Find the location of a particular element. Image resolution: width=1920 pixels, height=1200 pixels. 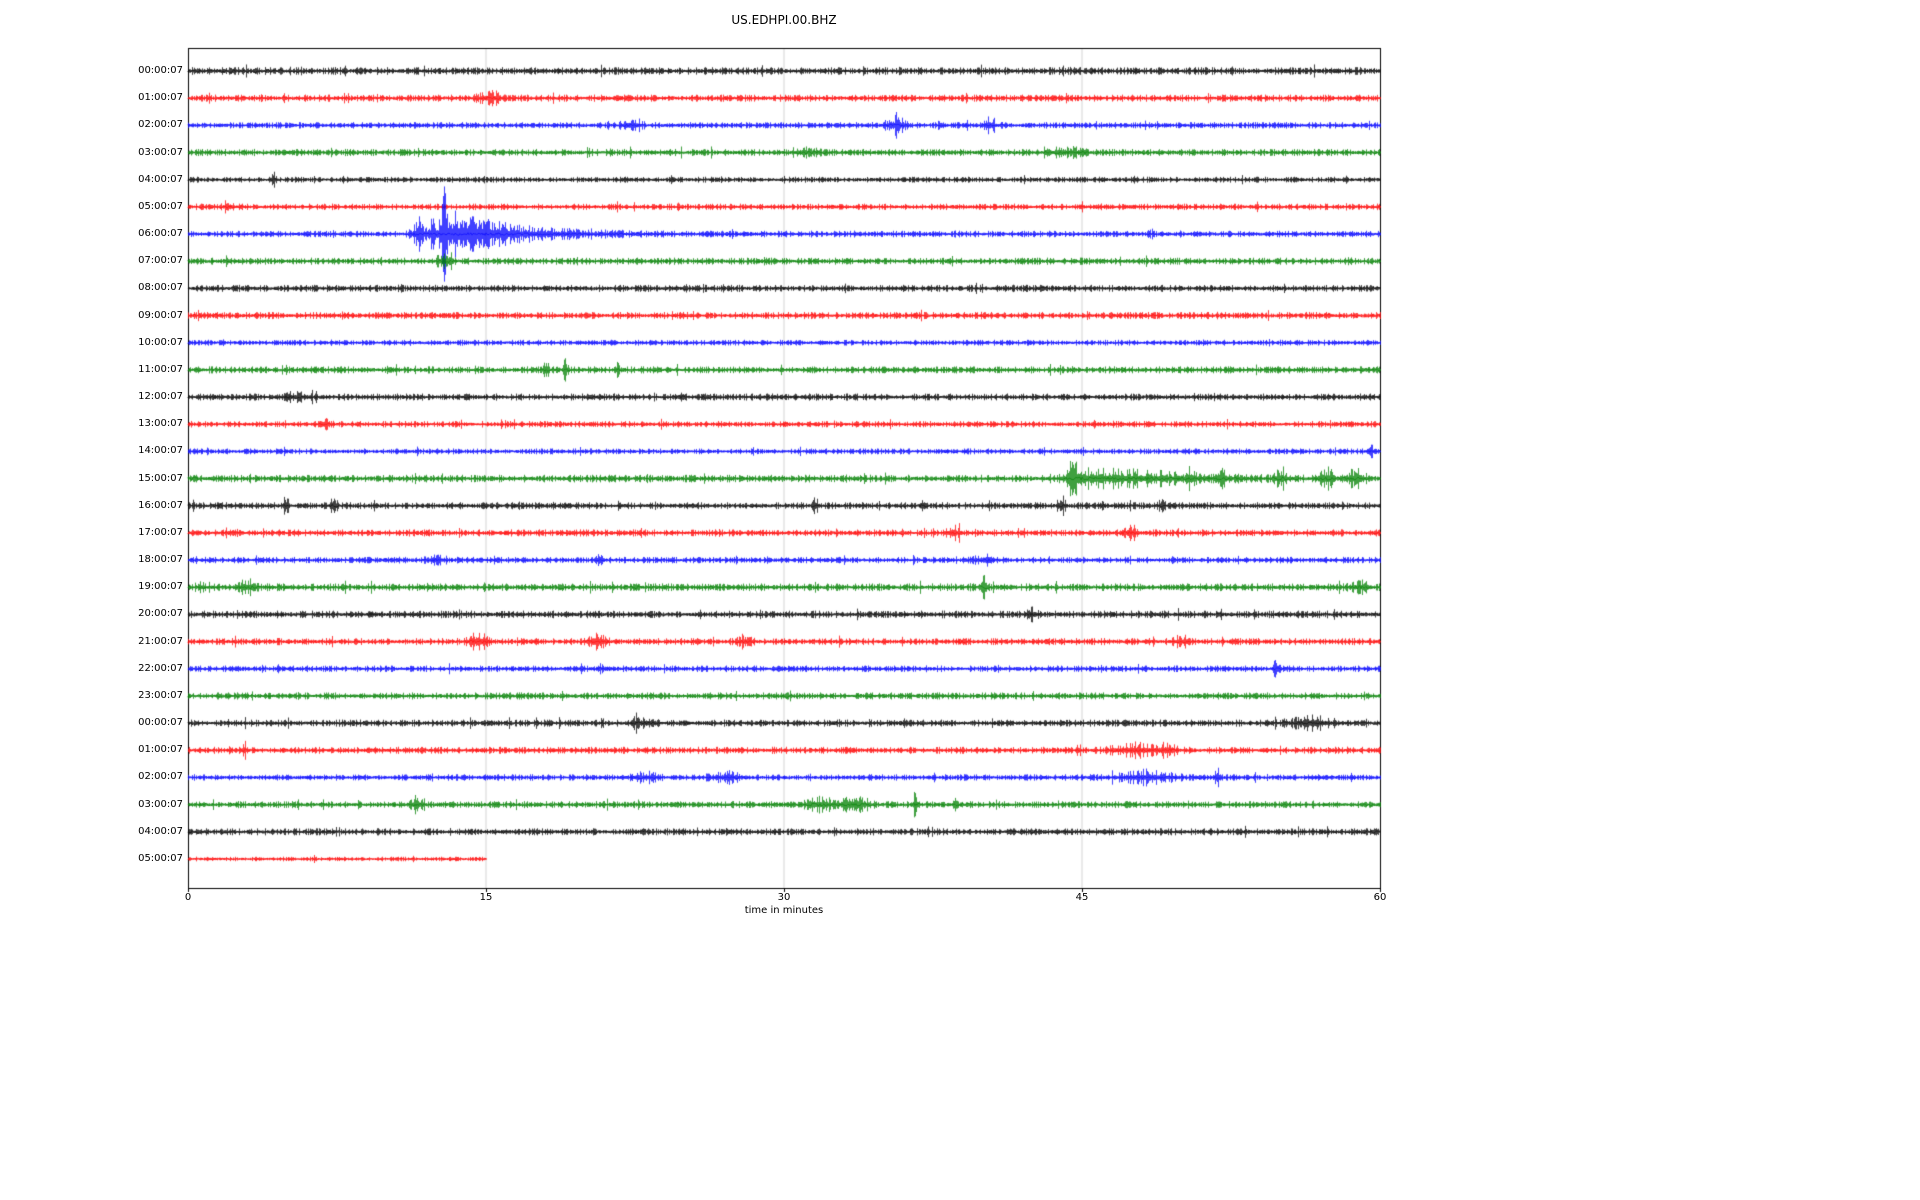

trace-time-label: 19:00:07 is located at coordinates (160, 587).